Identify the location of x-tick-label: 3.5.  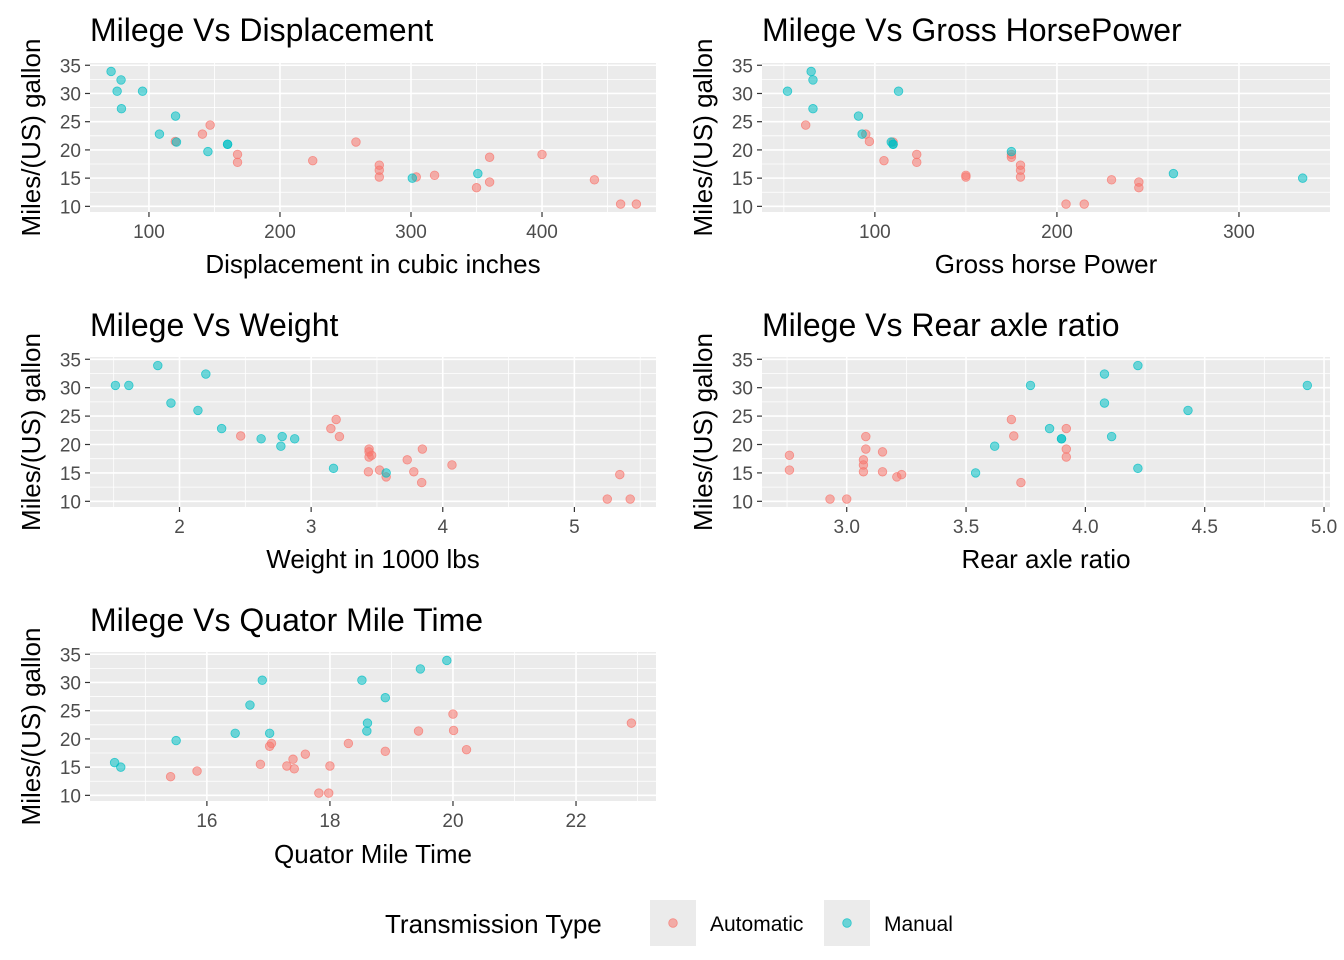
(966, 527).